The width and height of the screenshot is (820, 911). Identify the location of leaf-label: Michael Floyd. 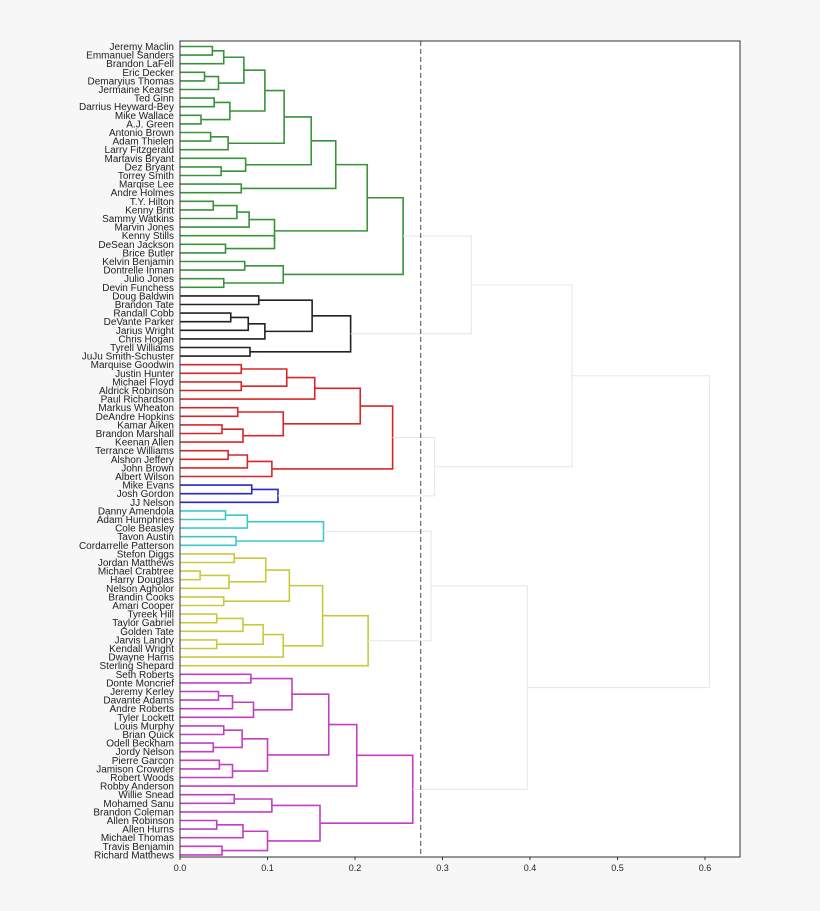
(143, 382).